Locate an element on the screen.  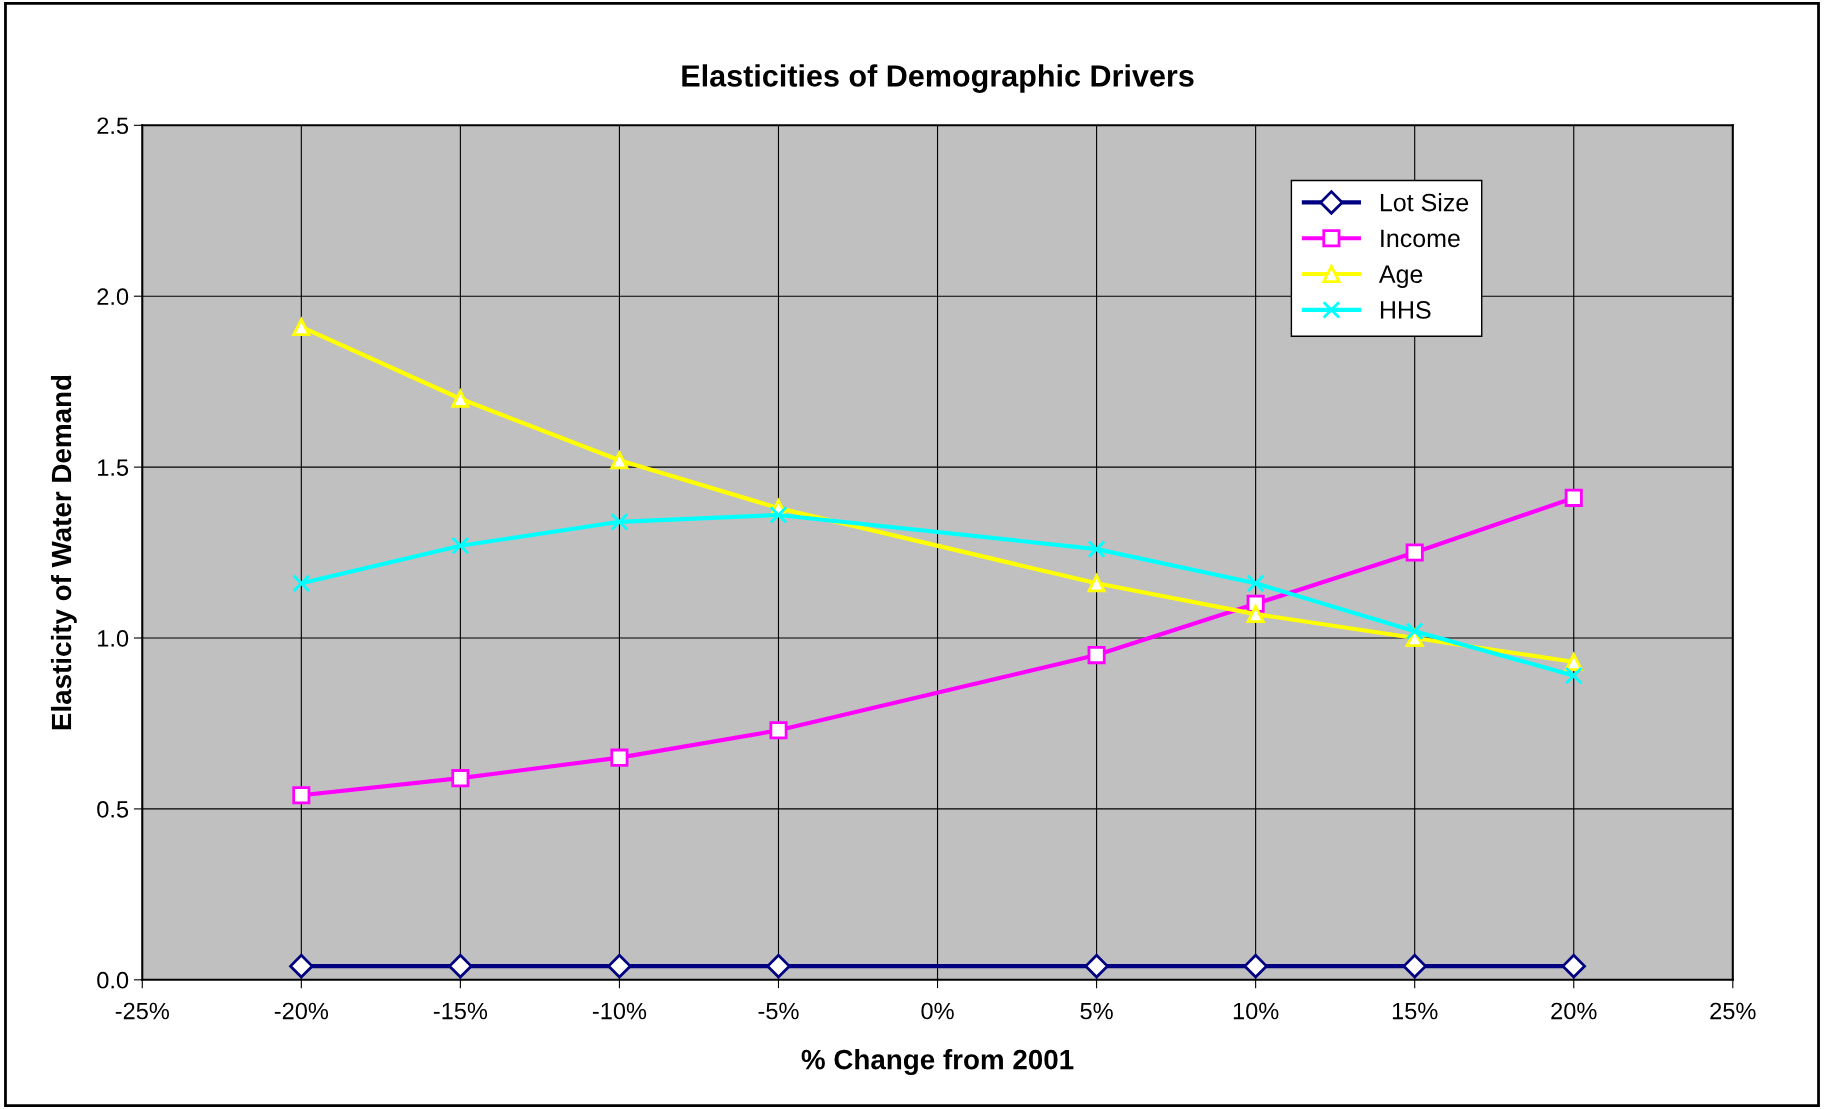
x-tick-label: -15% is located at coordinates (460, 1011).